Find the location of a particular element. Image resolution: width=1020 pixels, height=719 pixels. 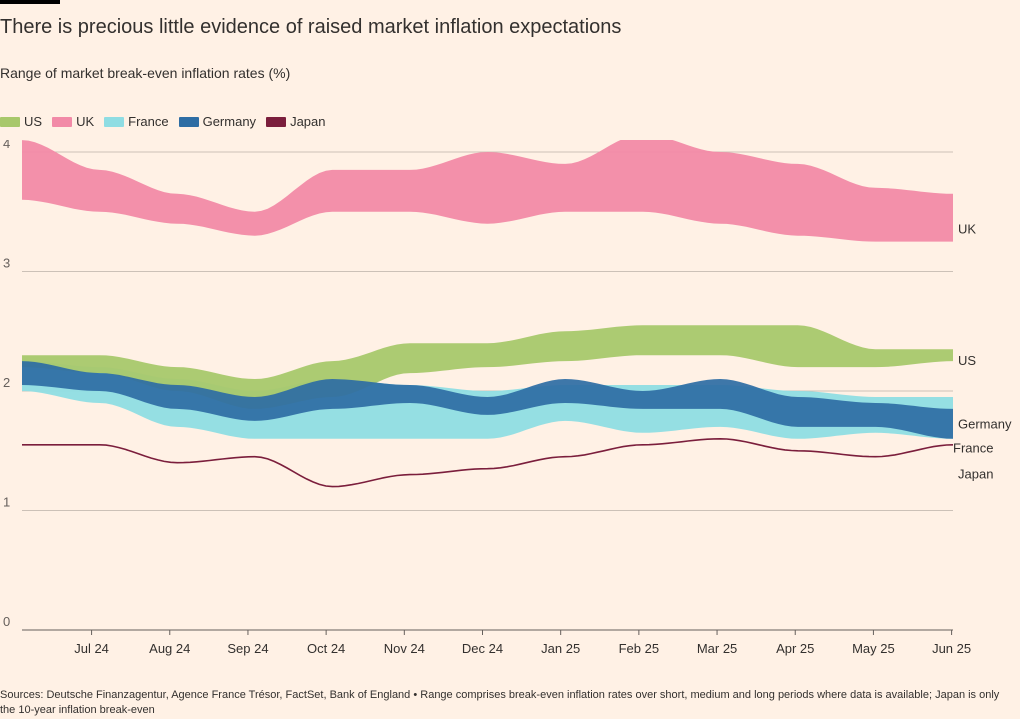

x-tick-label: Nov 24 is located at coordinates (404, 648).